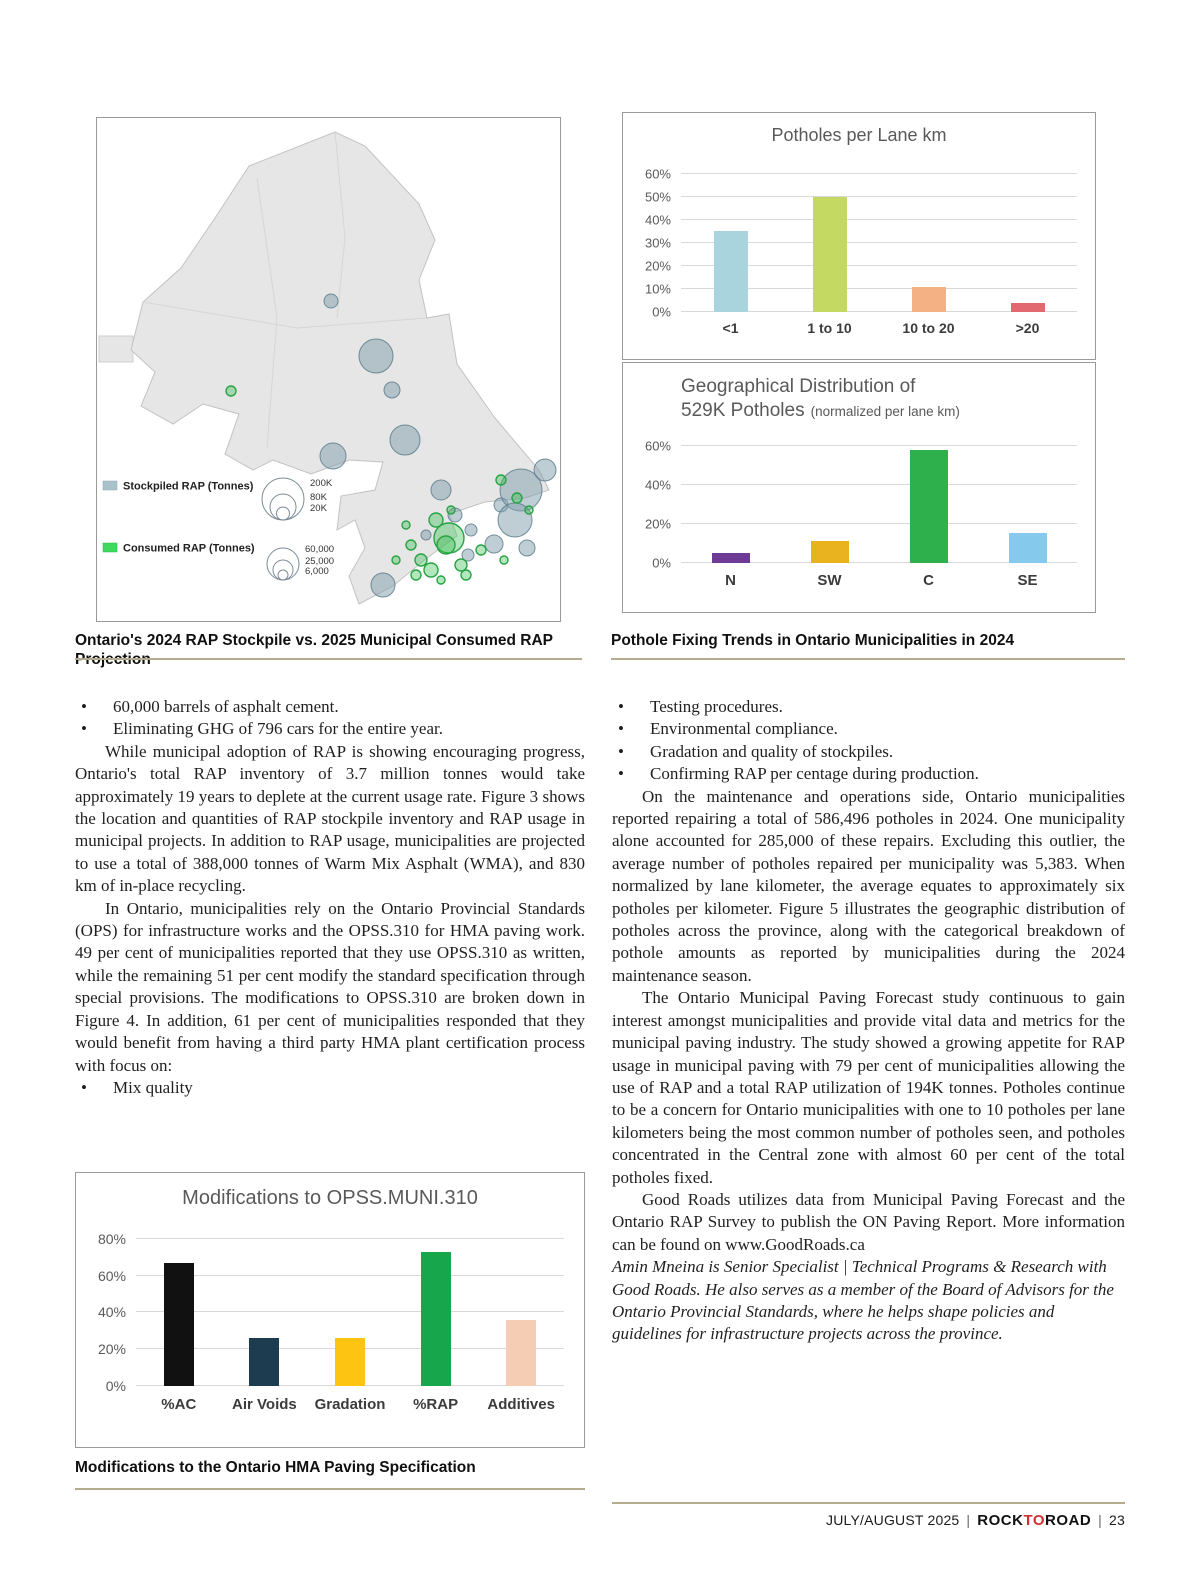  Describe the element at coordinates (330, 1088) in the screenshot. I see `list-item: Mix quality` at that location.